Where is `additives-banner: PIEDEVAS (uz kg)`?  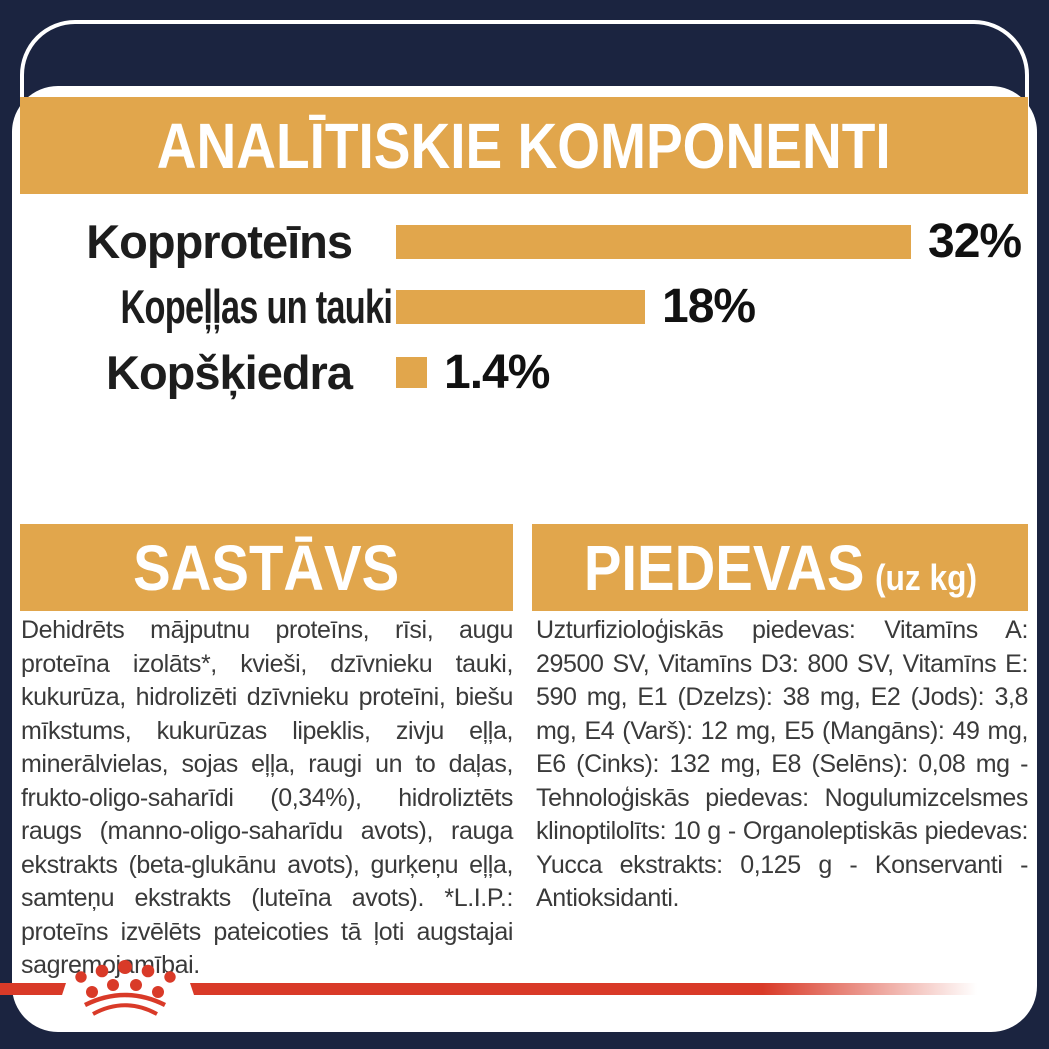 additives-banner: PIEDEVAS (uz kg) is located at coordinates (780, 567).